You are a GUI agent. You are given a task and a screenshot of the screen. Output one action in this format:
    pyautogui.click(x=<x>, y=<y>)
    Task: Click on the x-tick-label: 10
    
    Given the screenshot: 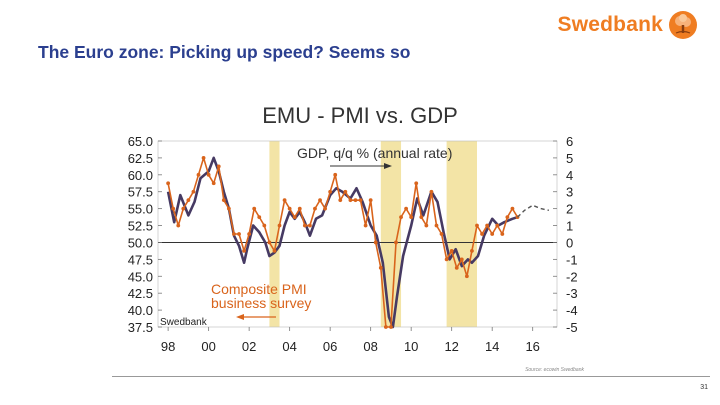 What is the action you would take?
    pyautogui.click(x=411, y=346)
    